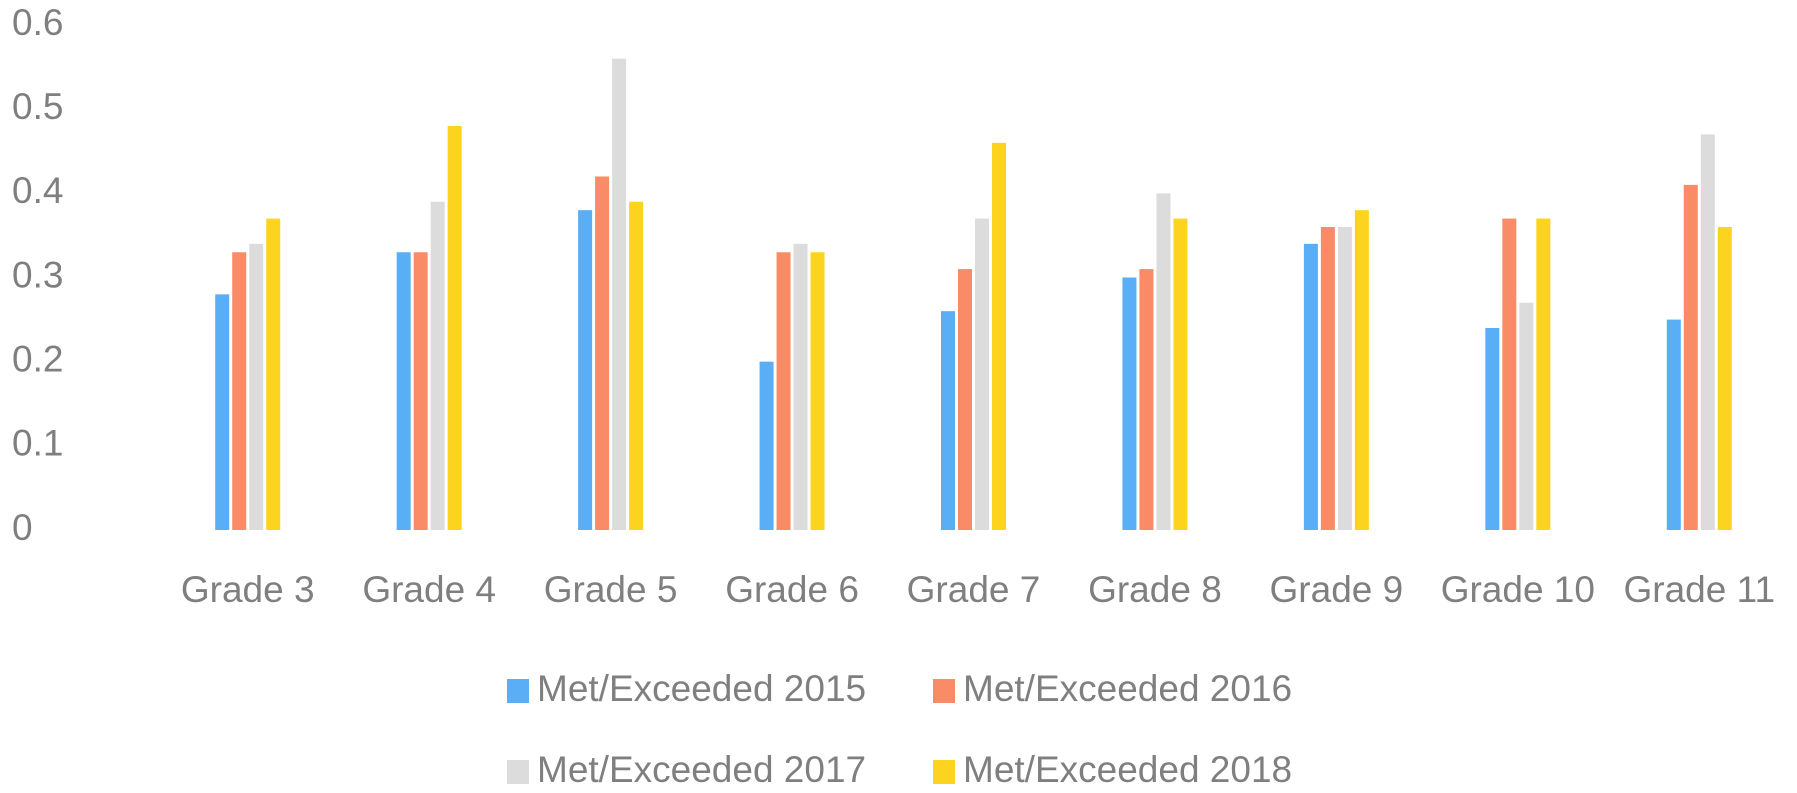  I want to click on x-tick-label: Grade 11, so click(1700, 589).